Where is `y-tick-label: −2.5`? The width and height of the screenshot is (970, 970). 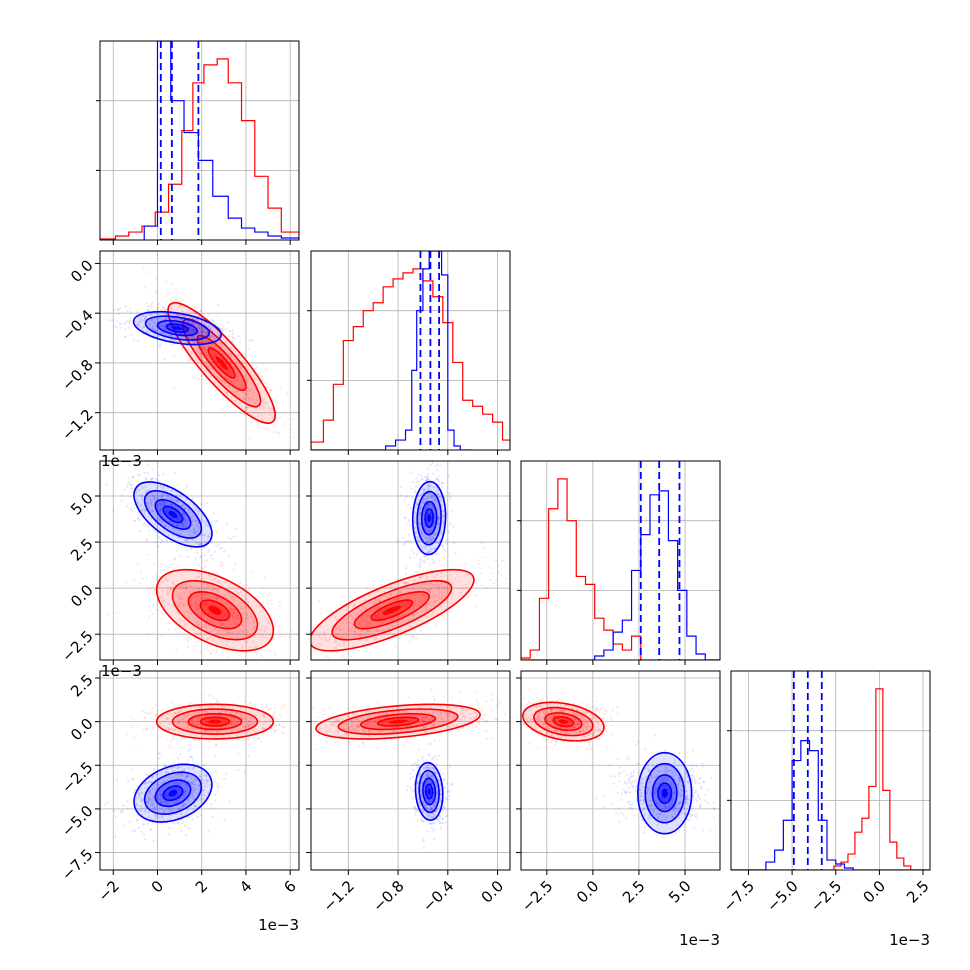
y-tick-label: −2.5 is located at coordinates (77, 777).